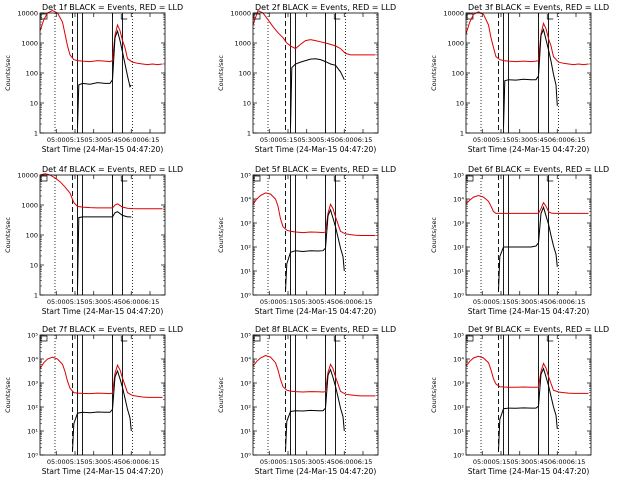 The height and width of the screenshot is (480, 640). Describe the element at coordinates (325, 169) in the screenshot. I see `panel-title: Det 5f BLACK = Events, RED = LLD` at that location.